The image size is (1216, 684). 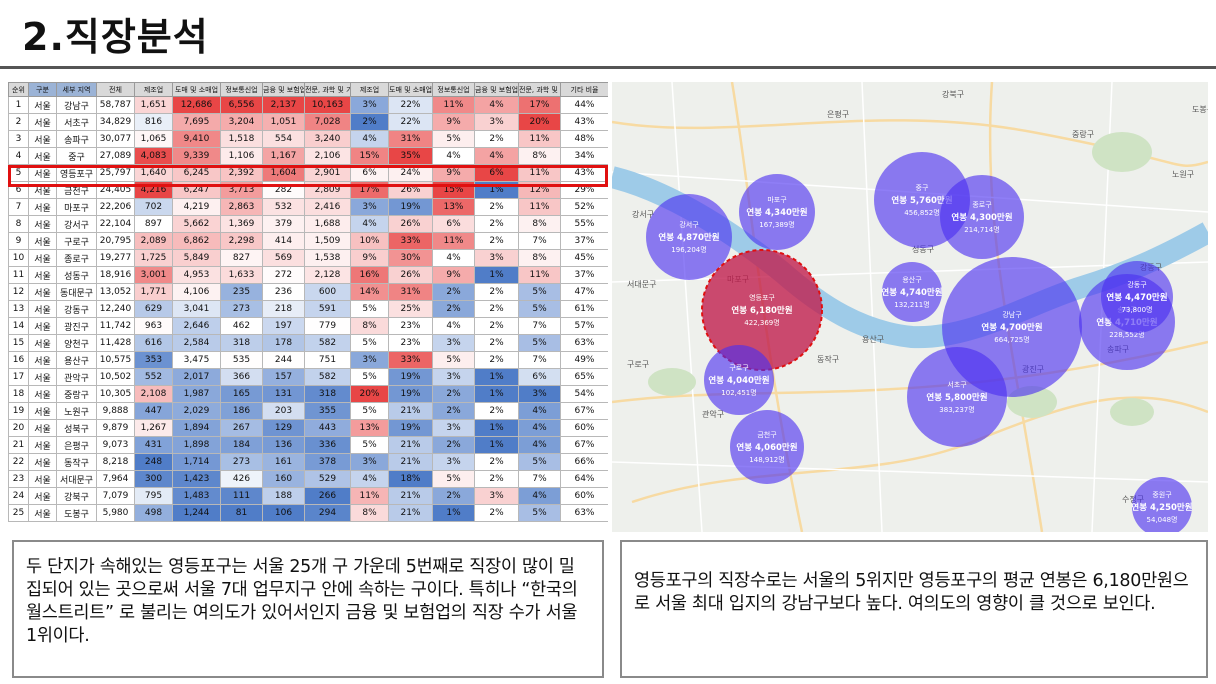 What do you see at coordinates (153, 360) in the screenshot?
I see `table-cell: 353` at bounding box center [153, 360].